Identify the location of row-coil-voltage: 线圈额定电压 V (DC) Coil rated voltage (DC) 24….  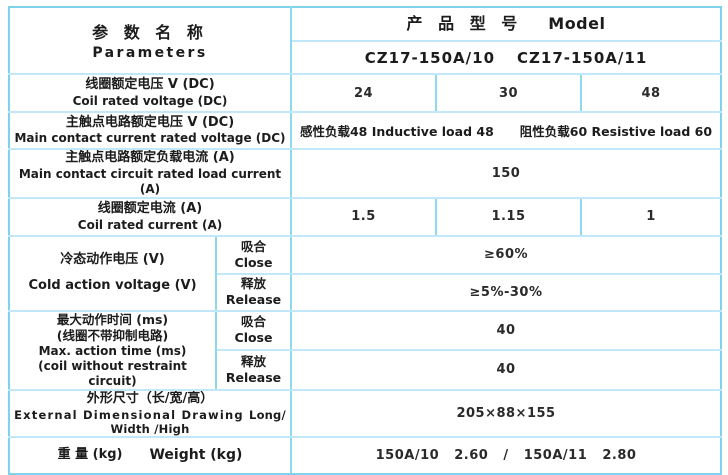
(365, 93).